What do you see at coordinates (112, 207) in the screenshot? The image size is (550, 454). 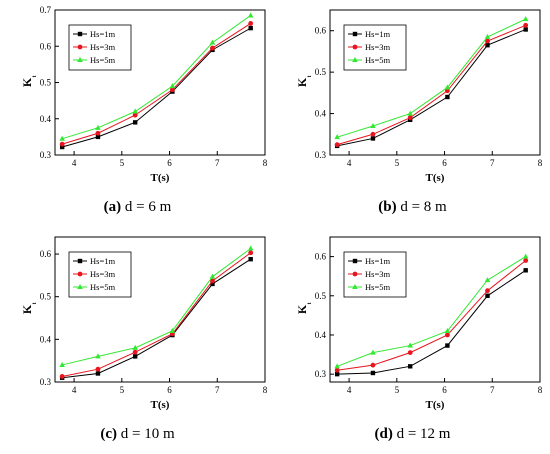 I see `chart-a-caption-label: (a)` at bounding box center [112, 207].